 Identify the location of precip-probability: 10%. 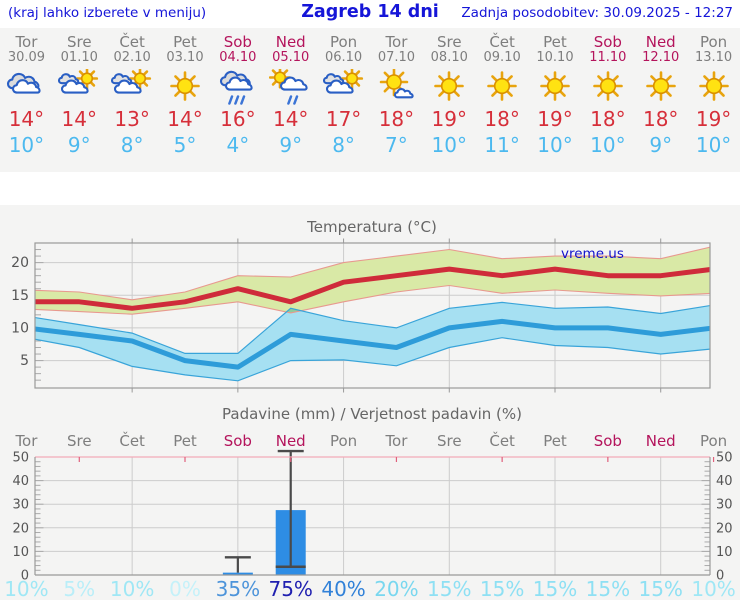
(26, 588).